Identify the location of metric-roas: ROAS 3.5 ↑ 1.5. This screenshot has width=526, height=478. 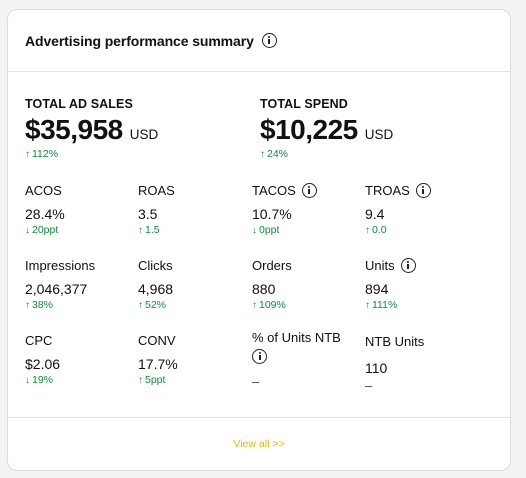
(156, 209).